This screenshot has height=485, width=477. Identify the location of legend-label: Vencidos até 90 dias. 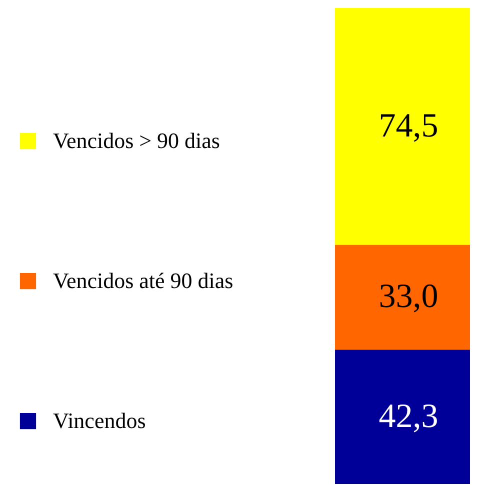
(143, 280).